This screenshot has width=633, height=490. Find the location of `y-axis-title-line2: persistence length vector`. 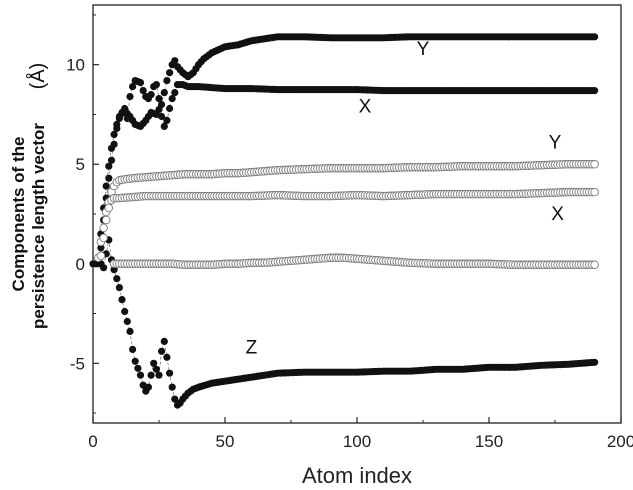

y-axis-title-line2: persistence length vector is located at coordinates (38, 226).